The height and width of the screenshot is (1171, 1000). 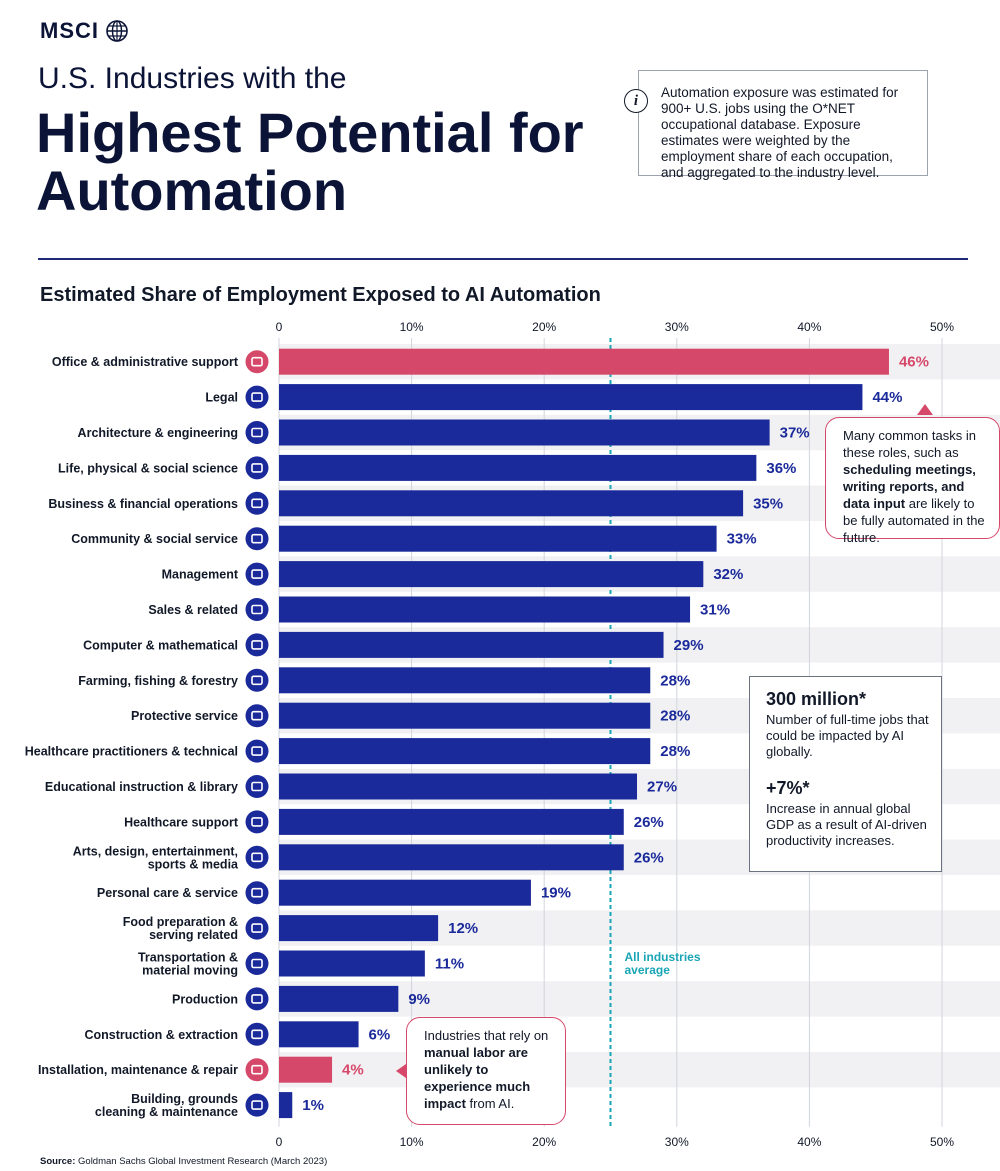 What do you see at coordinates (205, 999) in the screenshot?
I see `category-label: Production` at bounding box center [205, 999].